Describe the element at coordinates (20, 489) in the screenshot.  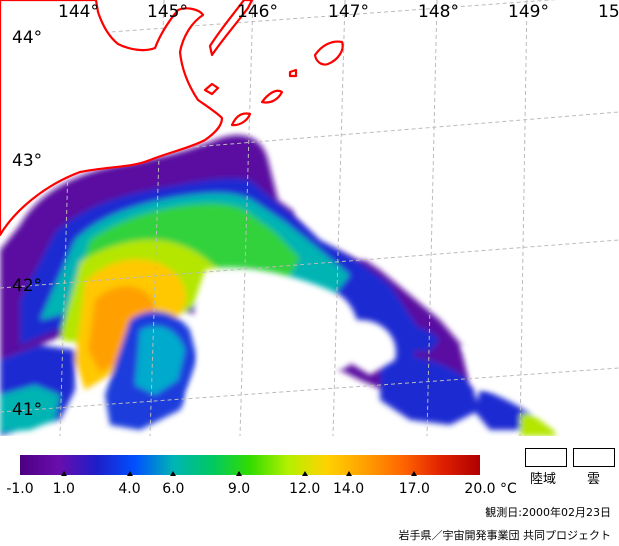
I see `colorbar-tick-label: -1.0` at that location.